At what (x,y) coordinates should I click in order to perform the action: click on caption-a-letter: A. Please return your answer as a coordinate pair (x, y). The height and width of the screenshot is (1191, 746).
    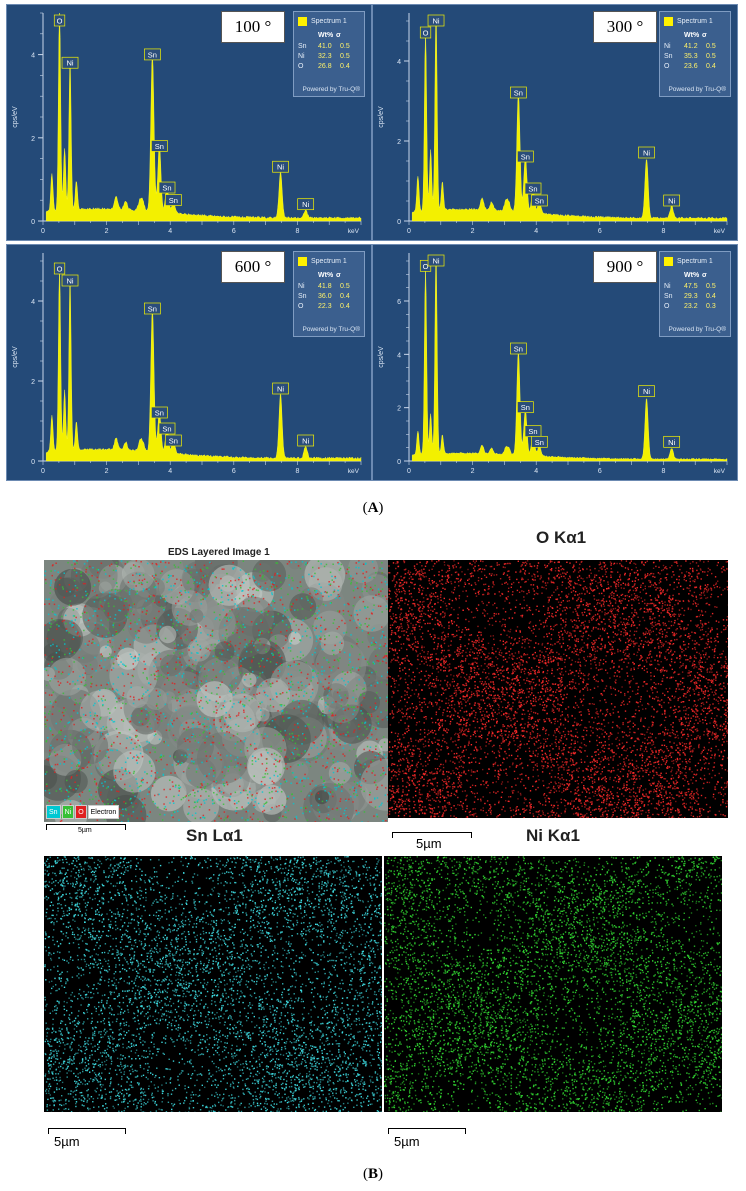
    Looking at the image, I should click on (373, 508).